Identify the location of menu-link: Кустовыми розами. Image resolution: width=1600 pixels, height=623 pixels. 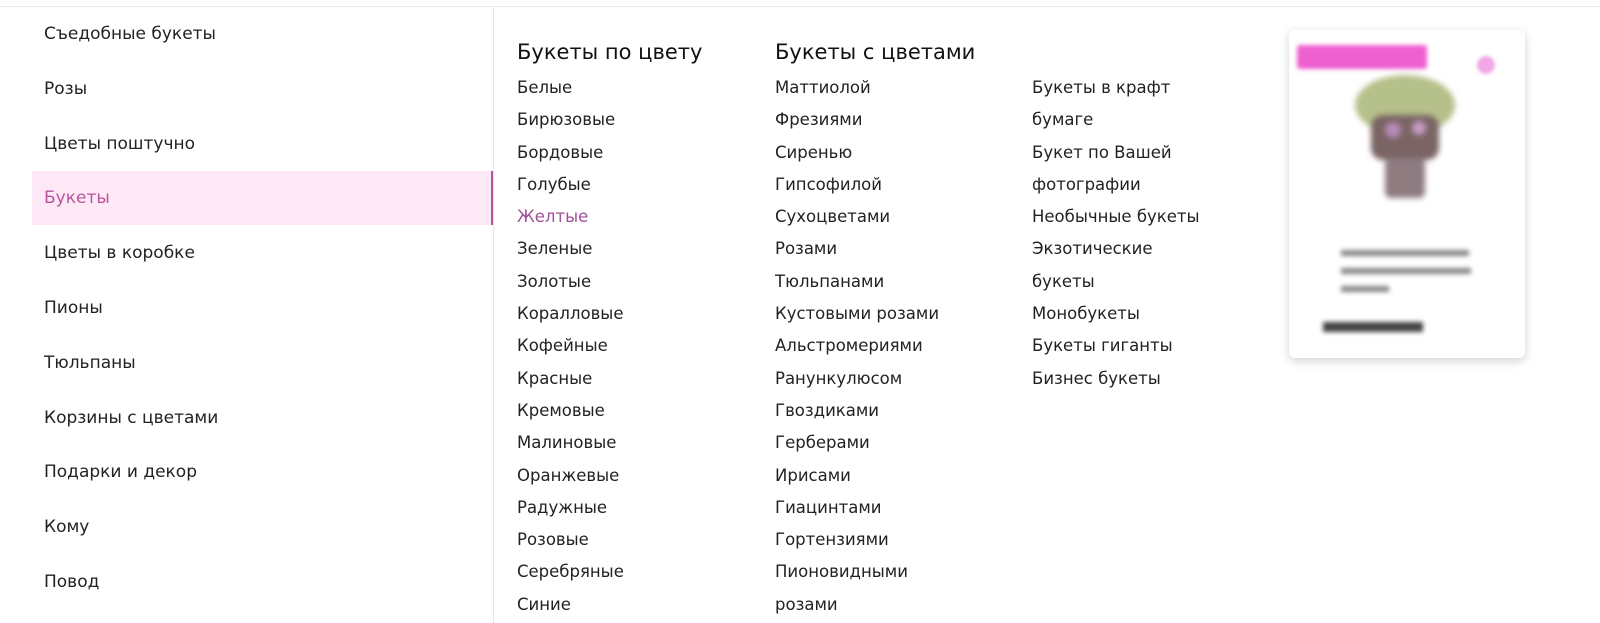
(857, 314).